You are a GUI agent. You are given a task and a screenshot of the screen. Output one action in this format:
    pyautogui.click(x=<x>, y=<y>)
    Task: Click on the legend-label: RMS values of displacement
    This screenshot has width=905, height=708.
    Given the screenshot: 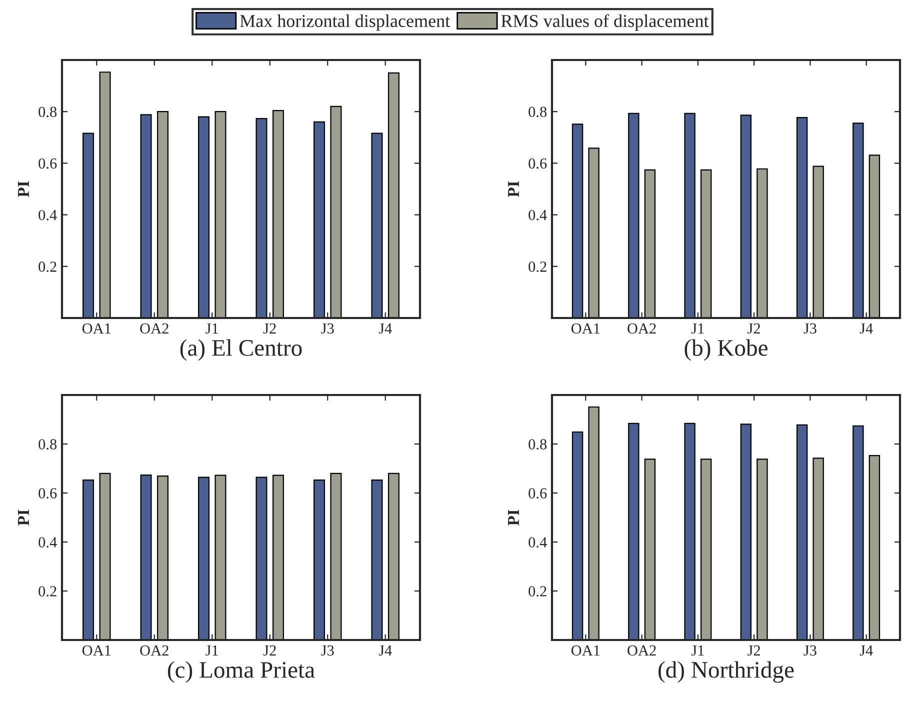 What is the action you would take?
    pyautogui.click(x=605, y=22)
    